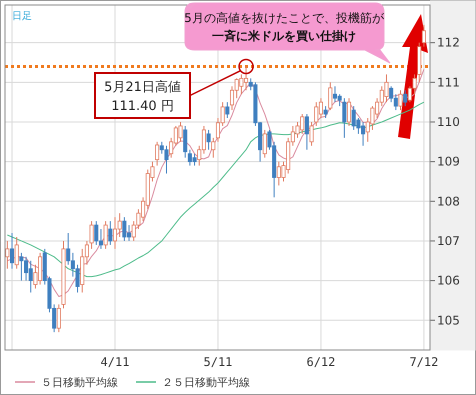  I want to click on y-tick-label: 112, so click(448, 43).